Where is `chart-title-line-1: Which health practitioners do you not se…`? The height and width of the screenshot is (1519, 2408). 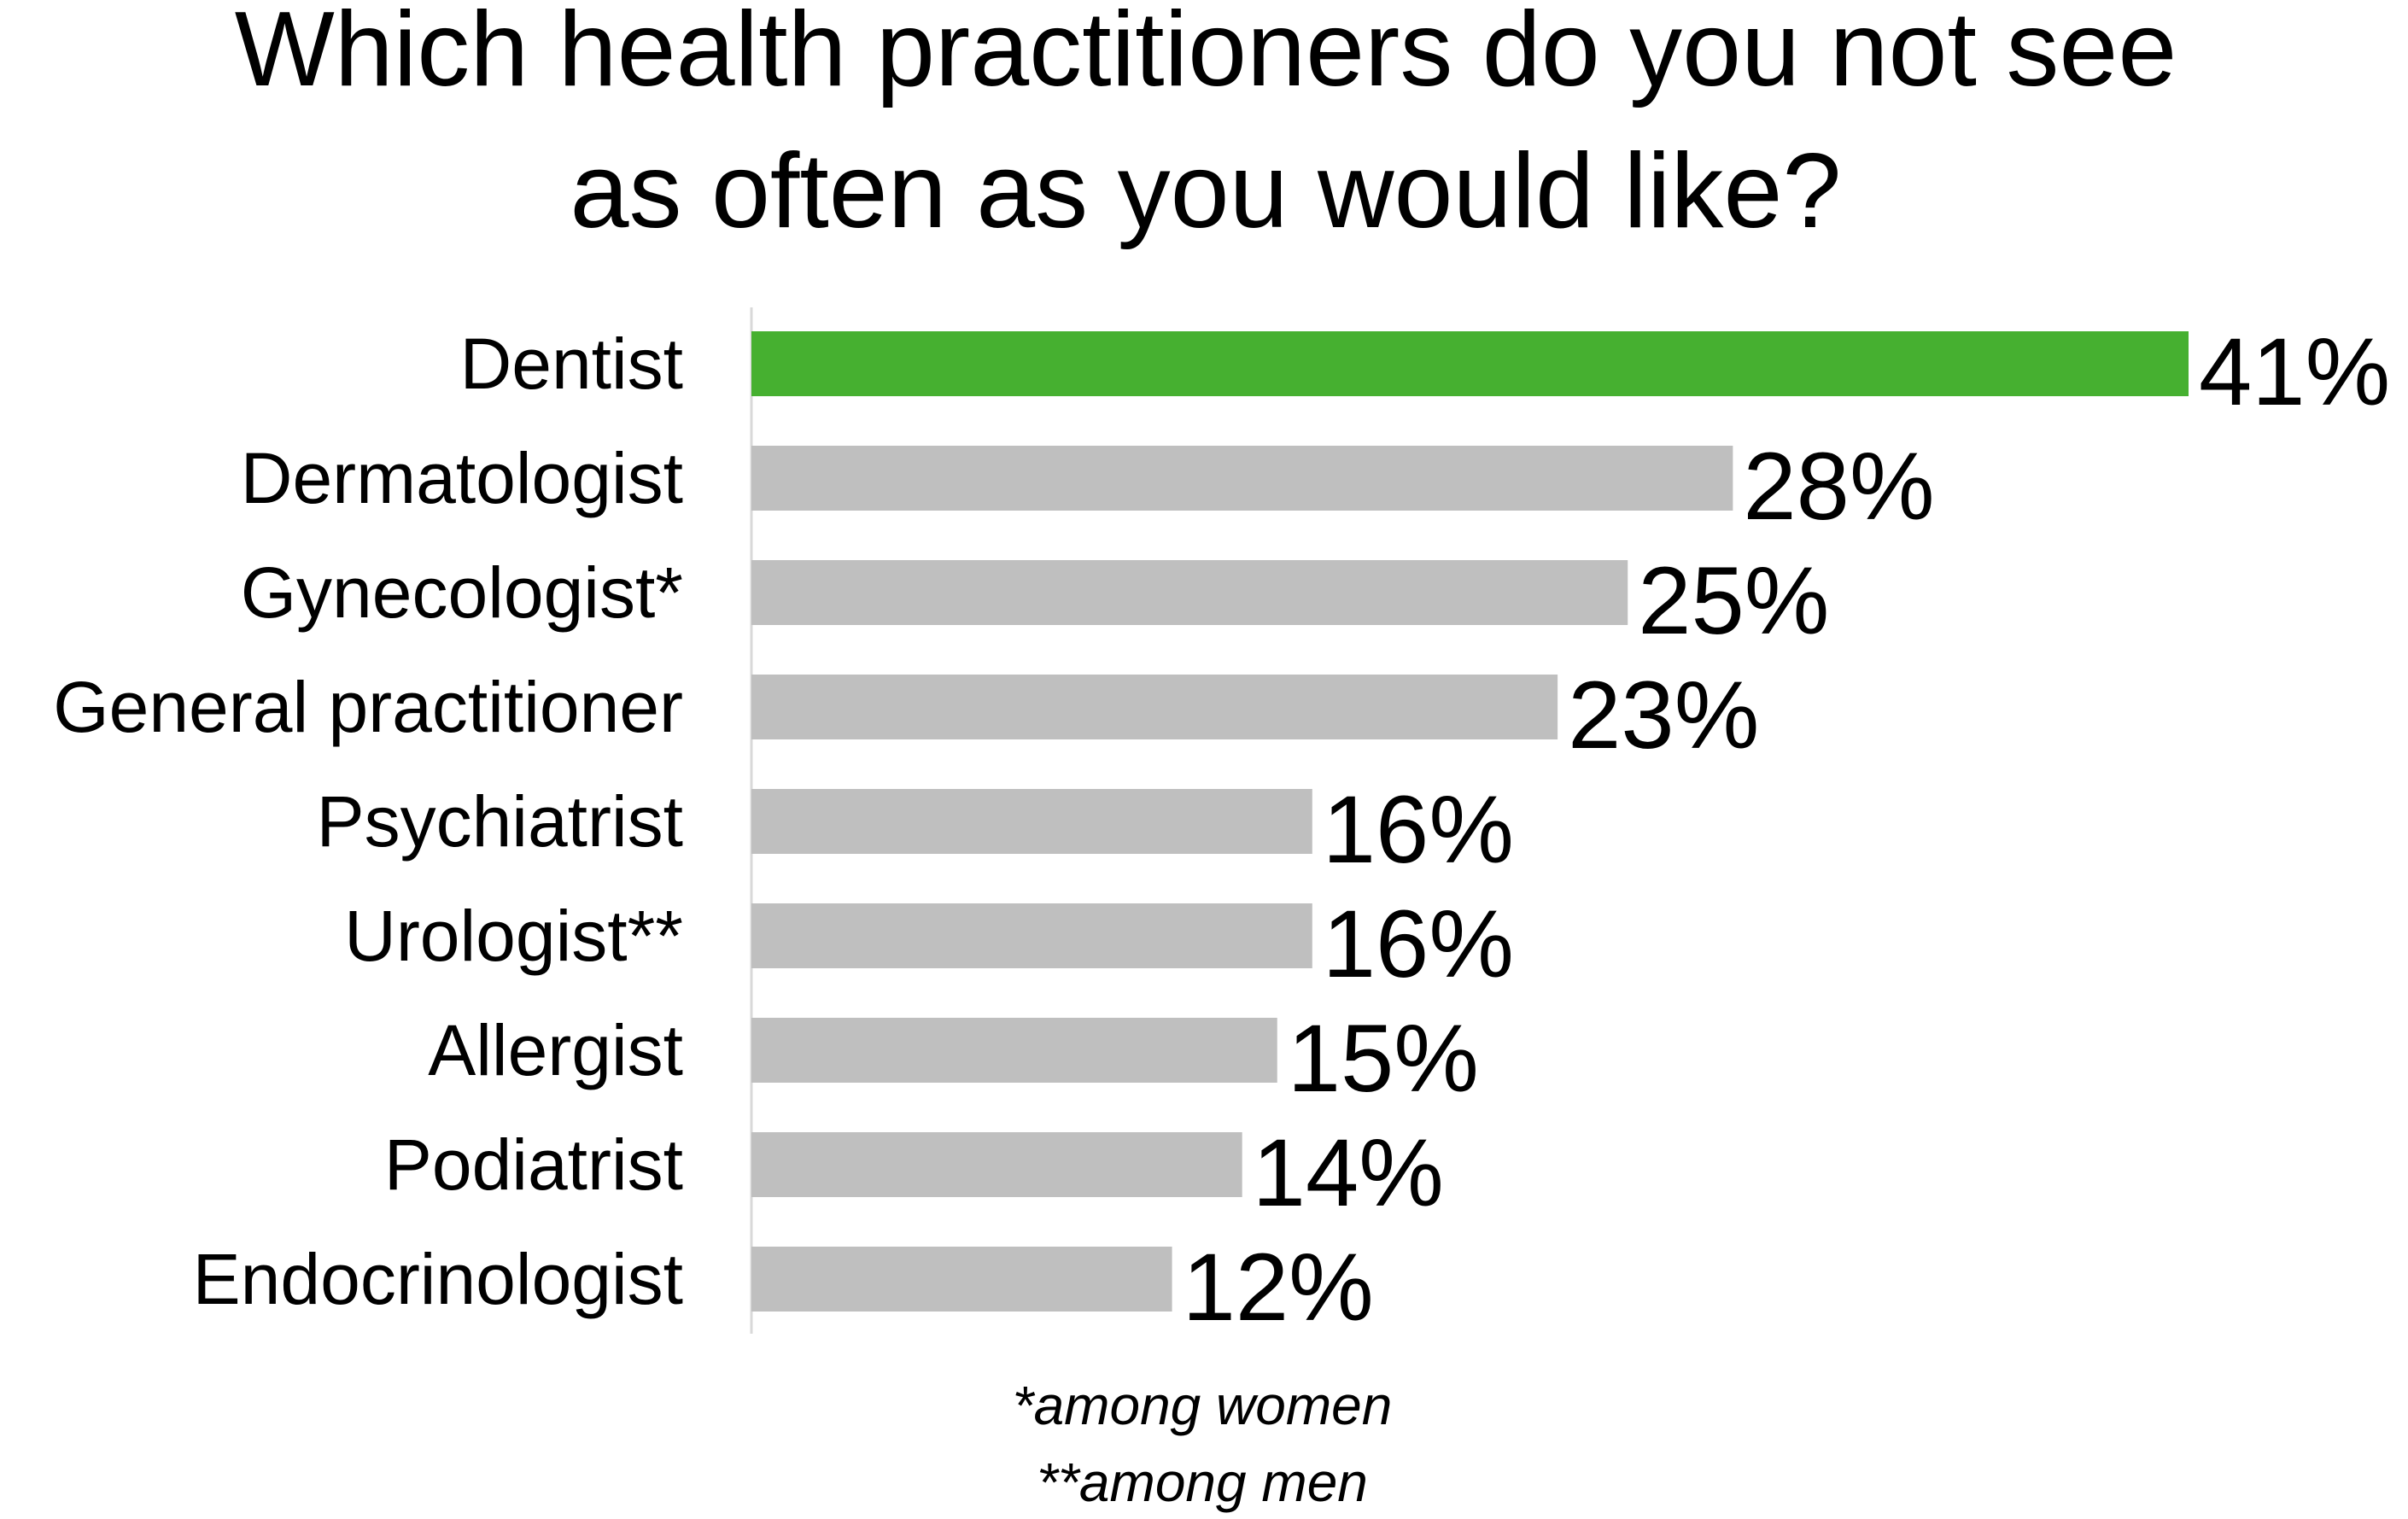
chart-title-line-1: Which health practitioners do you not se… is located at coordinates (1206, 54).